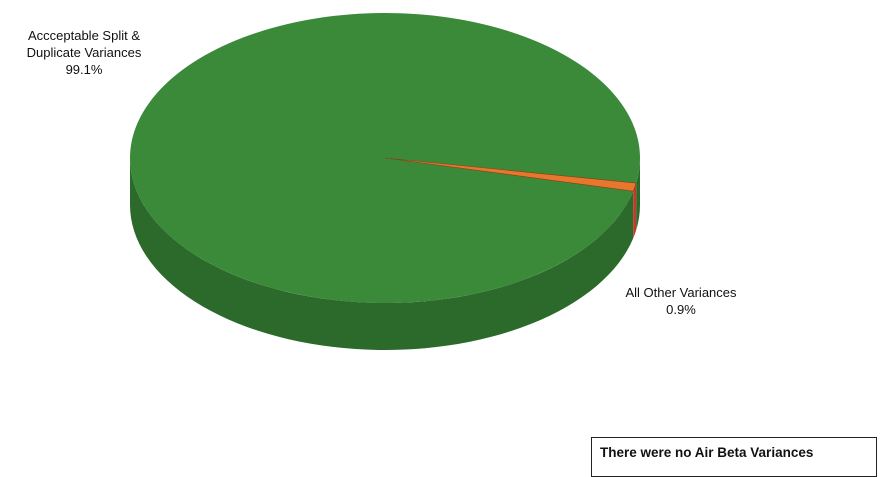 The height and width of the screenshot is (477, 880). What do you see at coordinates (734, 457) in the screenshot?
I see `note-box: There were no Air Beta Variances` at bounding box center [734, 457].